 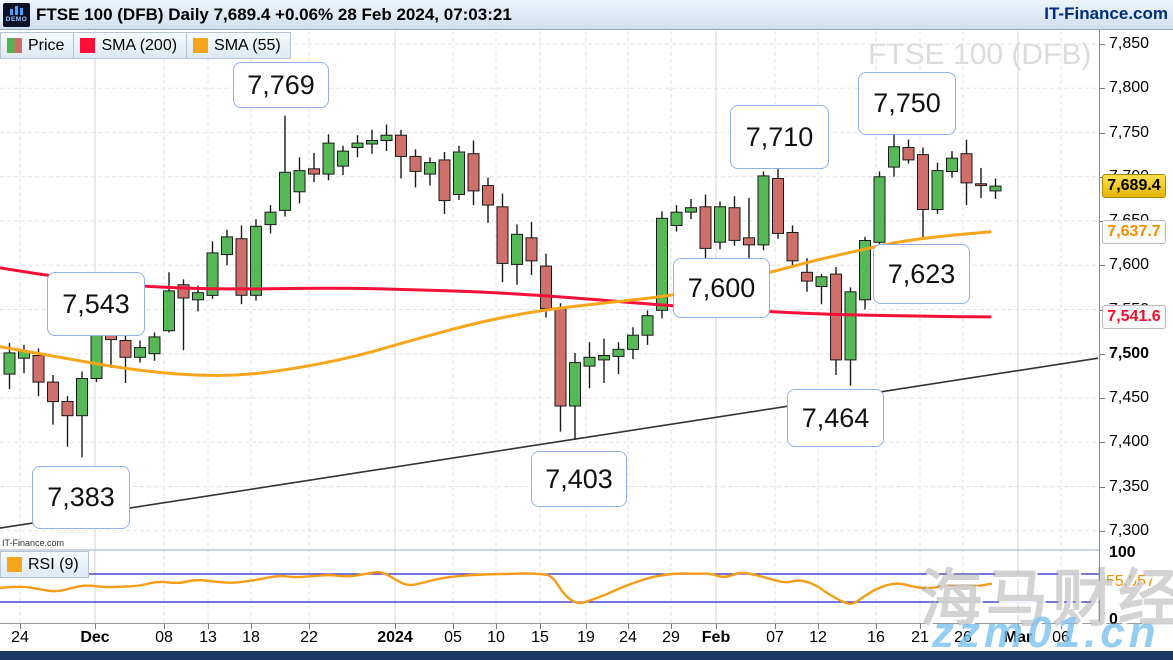 What do you see at coordinates (1018, 637) in the screenshot?
I see `time-tick-label: Mar` at bounding box center [1018, 637].